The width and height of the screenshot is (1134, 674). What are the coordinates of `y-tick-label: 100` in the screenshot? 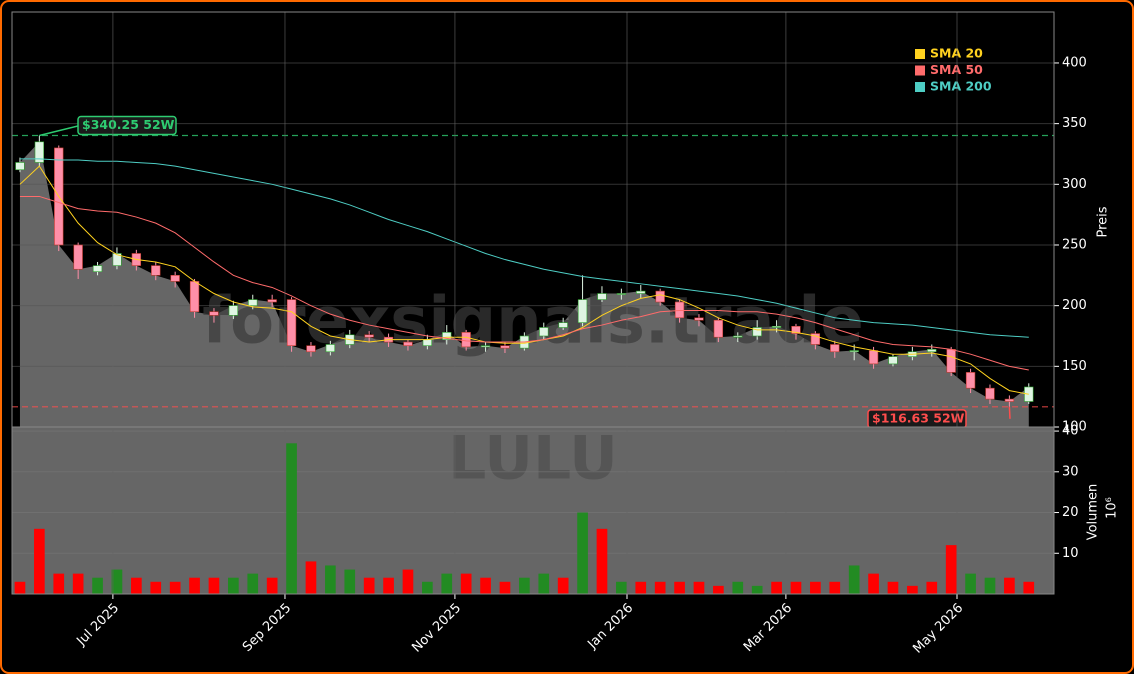 It's located at (1074, 427).